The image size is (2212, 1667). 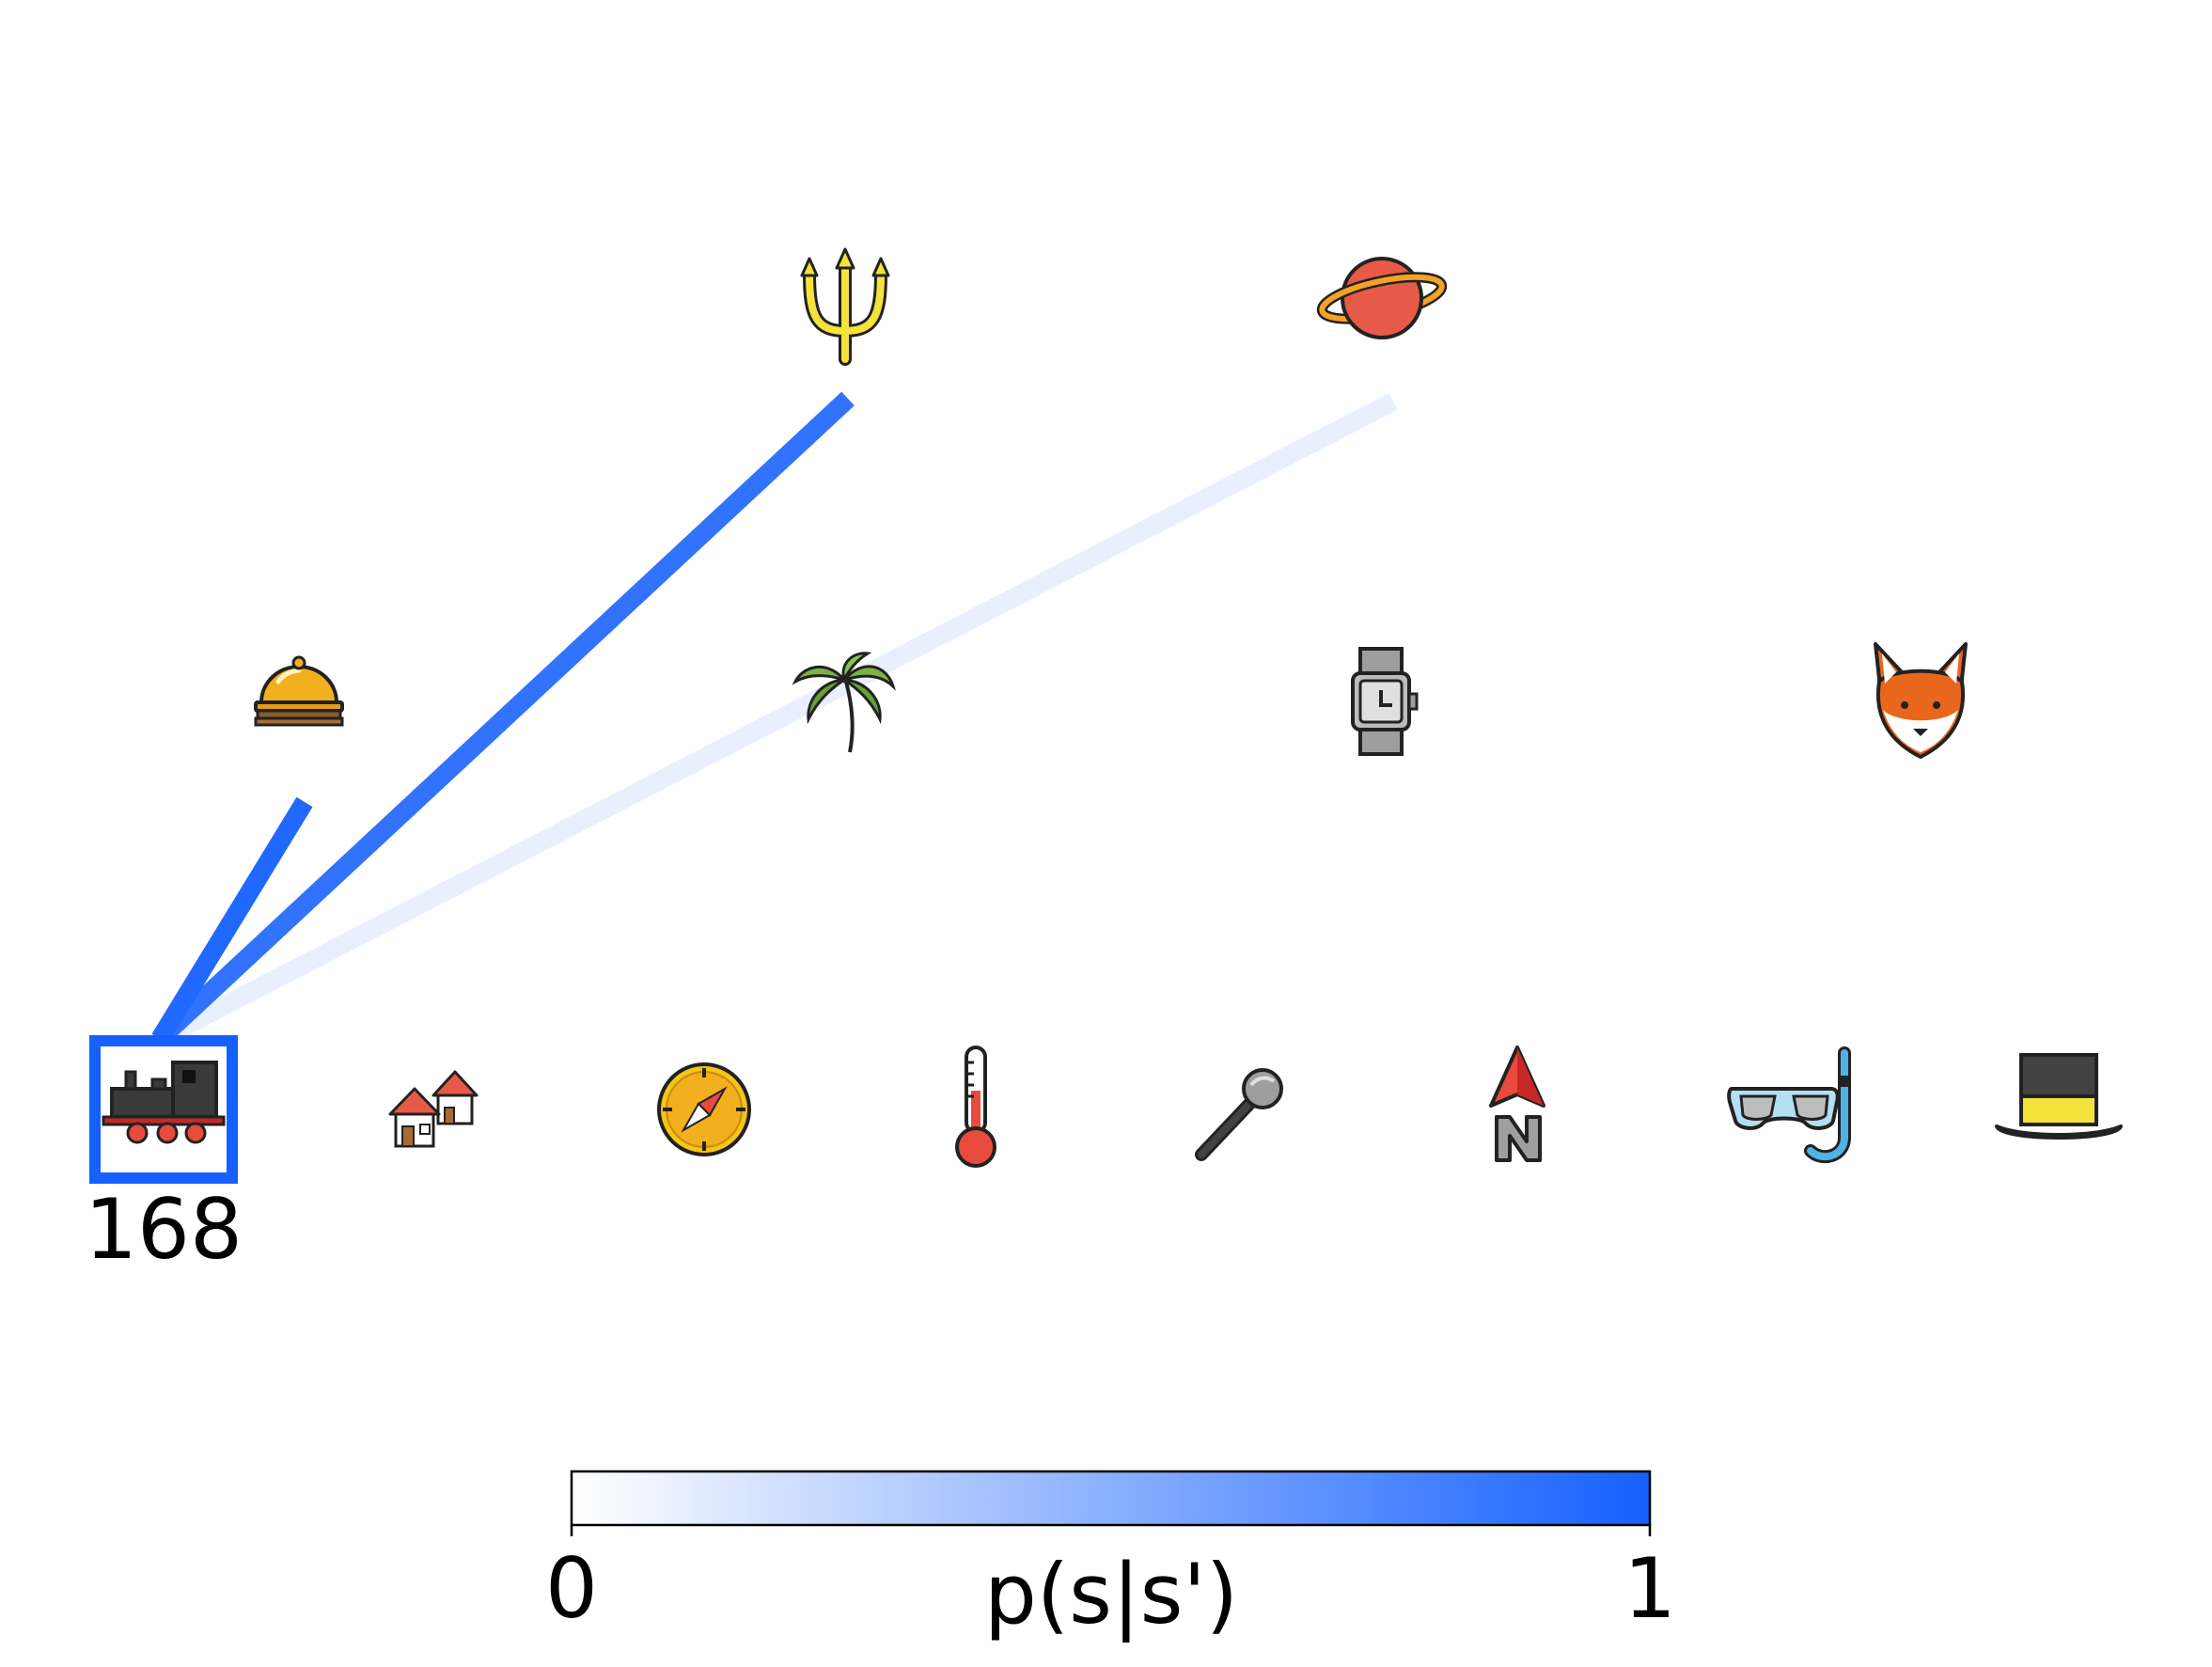 What do you see at coordinates (1650, 1589) in the screenshot?
I see `colorbar-max-label: 1` at bounding box center [1650, 1589].